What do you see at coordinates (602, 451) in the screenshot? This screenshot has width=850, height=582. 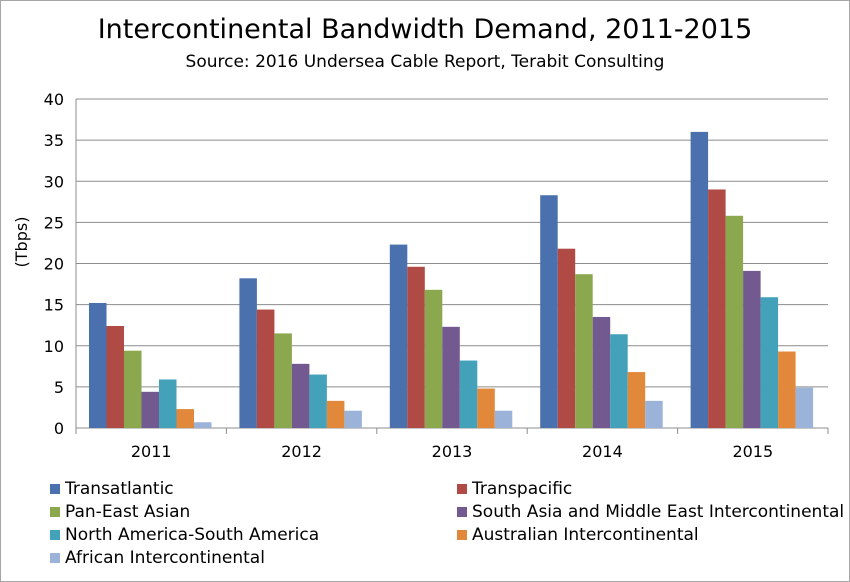 I see `x-tick-label: 2014` at bounding box center [602, 451].